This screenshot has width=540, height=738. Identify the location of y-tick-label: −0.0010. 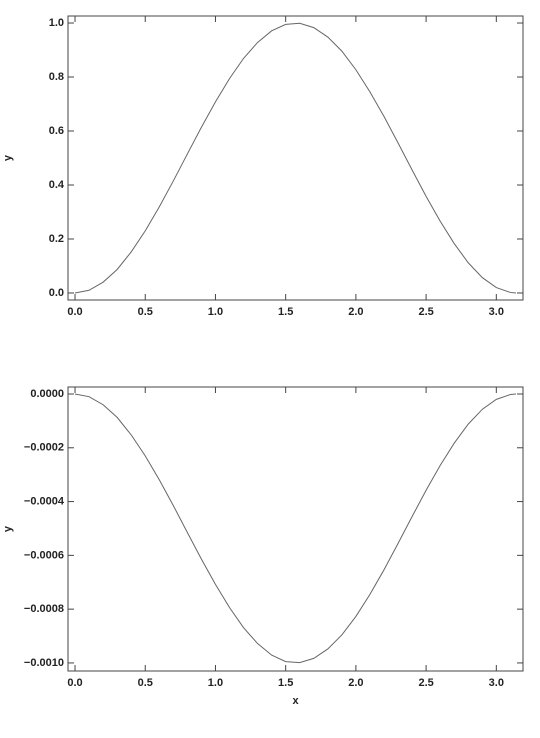
(44, 663).